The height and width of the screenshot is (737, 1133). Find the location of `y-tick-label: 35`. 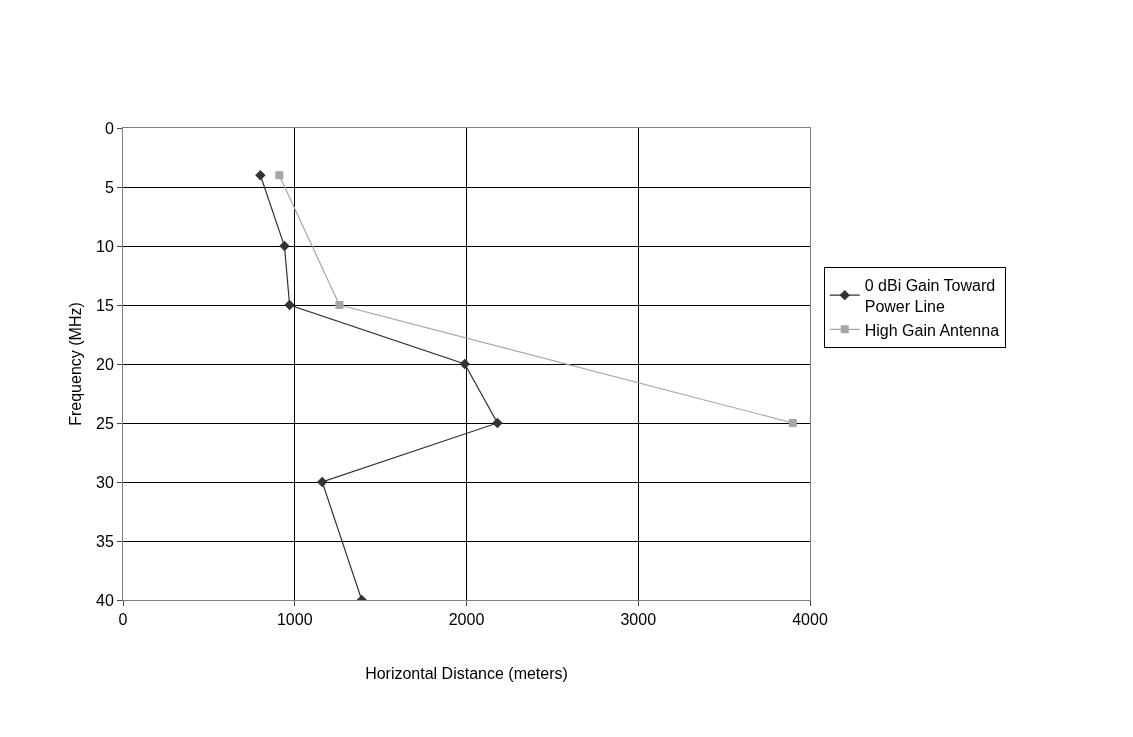

y-tick-label: 35 is located at coordinates (105, 541).